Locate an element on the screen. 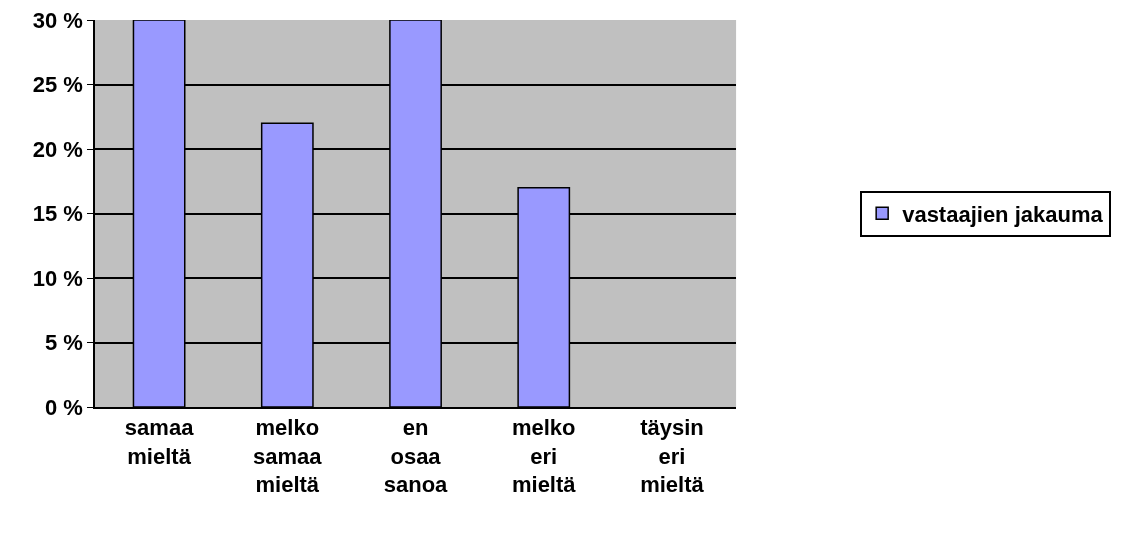 This screenshot has height=542, width=1139. y-tick-label: 30 % is located at coordinates (57, 20).